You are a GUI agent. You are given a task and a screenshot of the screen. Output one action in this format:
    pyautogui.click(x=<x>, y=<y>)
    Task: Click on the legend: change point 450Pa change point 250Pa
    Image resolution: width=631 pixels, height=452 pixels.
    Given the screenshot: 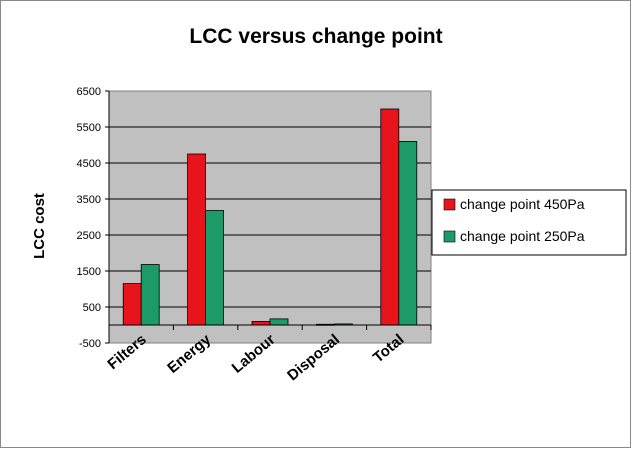 What is the action you would take?
    pyautogui.click(x=529, y=222)
    